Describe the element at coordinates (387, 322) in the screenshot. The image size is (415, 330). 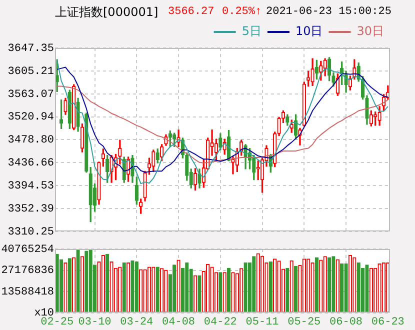
I see `x-tick-label: 06-23` at that location.